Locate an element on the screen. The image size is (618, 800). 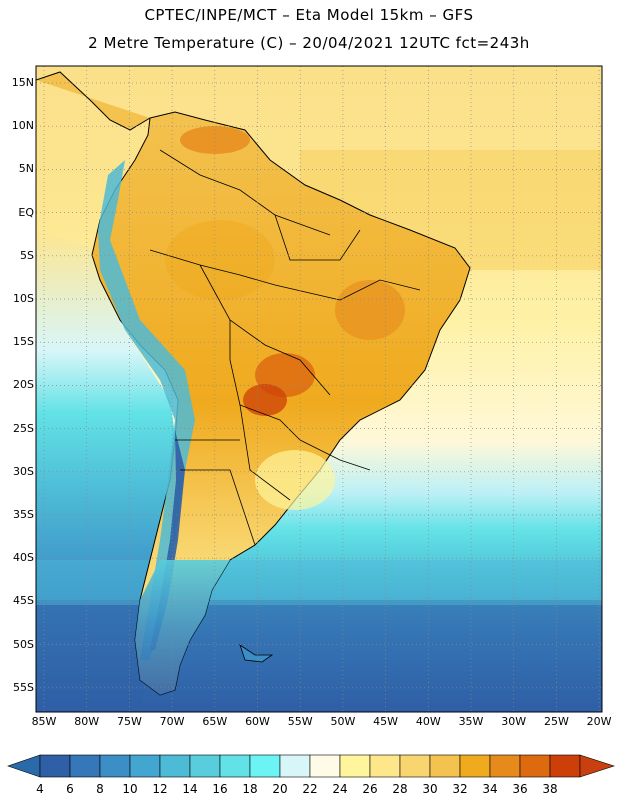
lat-label: 10N is located at coordinates (22, 126).